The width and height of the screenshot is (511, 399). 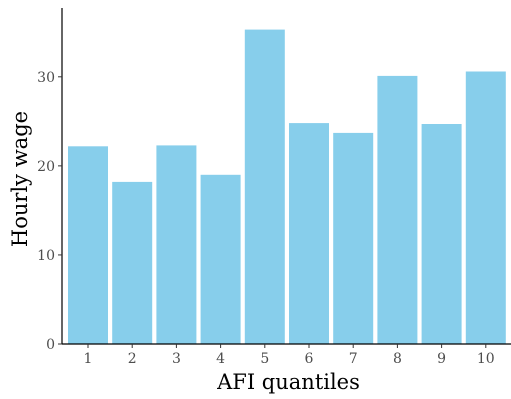 What do you see at coordinates (20, 179) in the screenshot?
I see `y-axis-title: Hourly wage` at bounding box center [20, 179].